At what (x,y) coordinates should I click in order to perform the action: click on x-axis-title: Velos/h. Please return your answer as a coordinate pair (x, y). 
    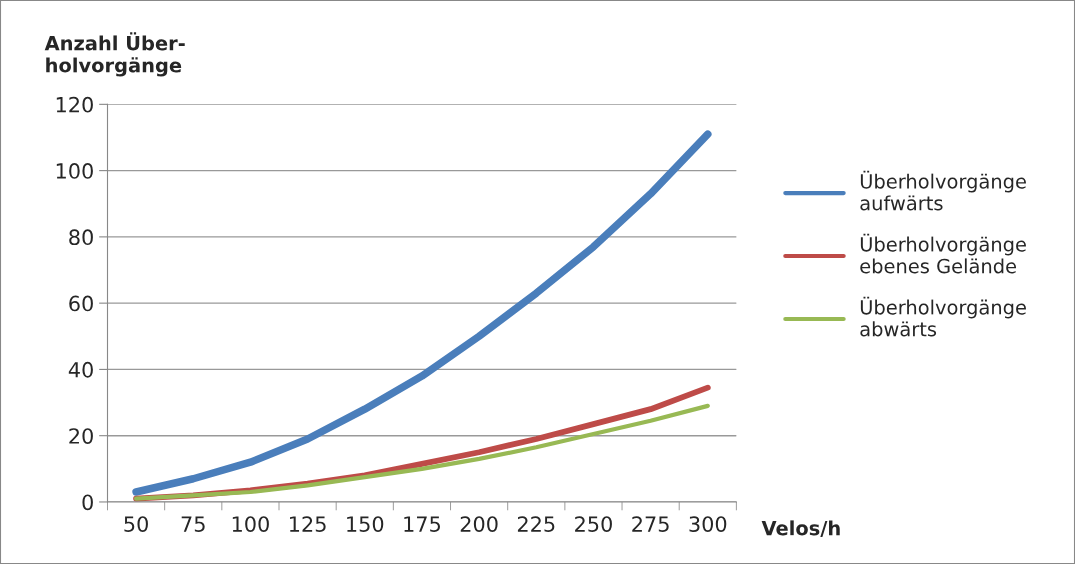
    Looking at the image, I should click on (800, 528).